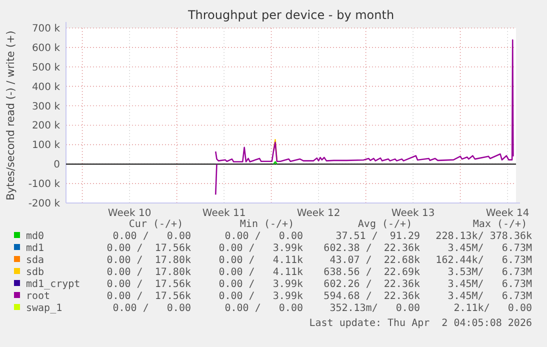  Describe the element at coordinates (375, 260) in the screenshot. I see `text: 43.07 / 22.68k` at that location.